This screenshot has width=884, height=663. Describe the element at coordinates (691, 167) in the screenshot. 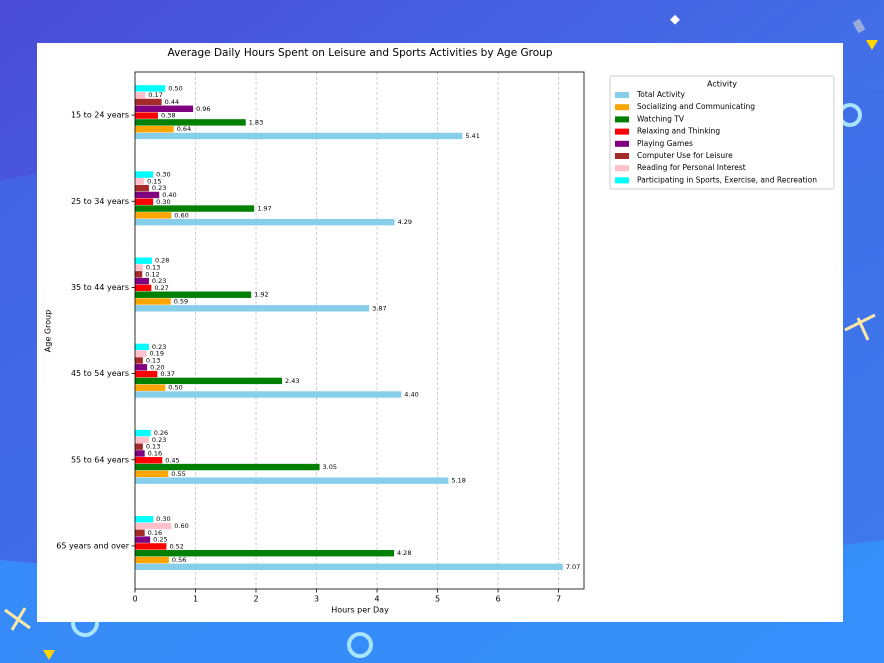

I see `legend-label: Reading for Personal Interest` at that location.